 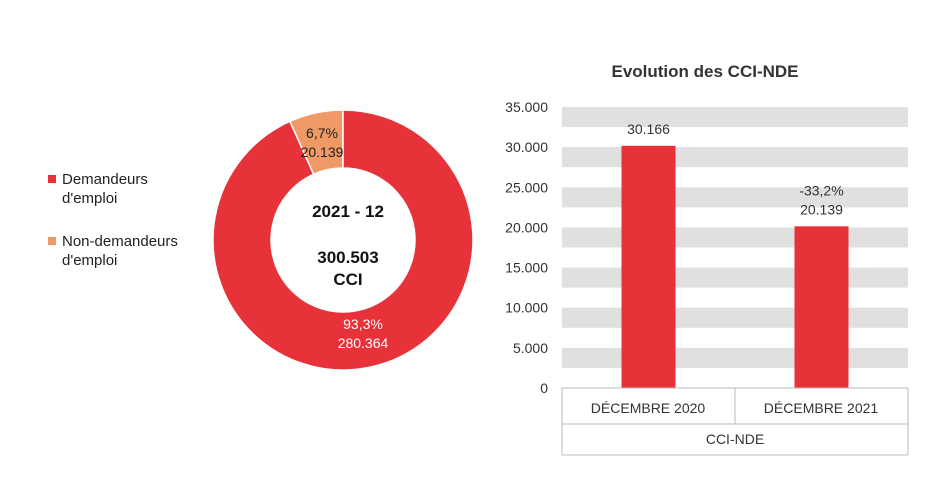 What do you see at coordinates (322, 133) in the screenshot?
I see `slice-label-non-demandeurs-percent: 6,7%` at bounding box center [322, 133].